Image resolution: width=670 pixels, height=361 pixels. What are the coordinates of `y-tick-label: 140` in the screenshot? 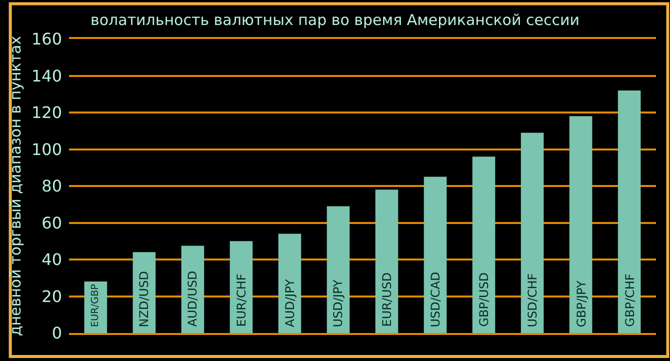 It's located at (46, 76).